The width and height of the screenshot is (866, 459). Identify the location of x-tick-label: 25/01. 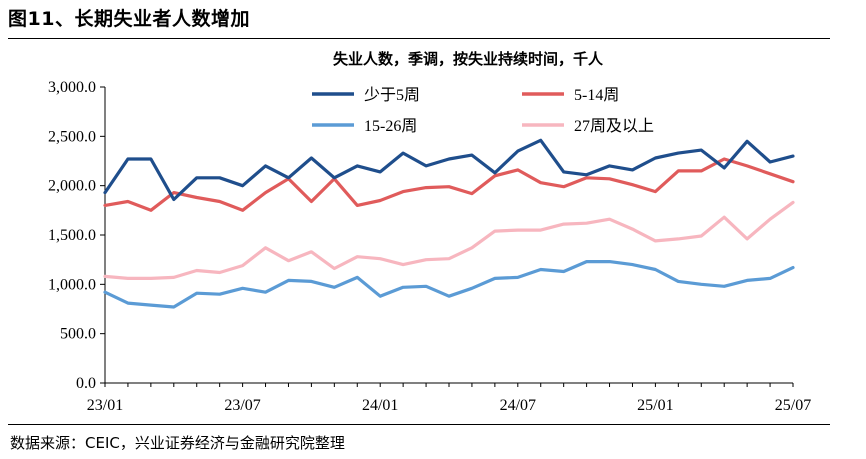
(655, 405).